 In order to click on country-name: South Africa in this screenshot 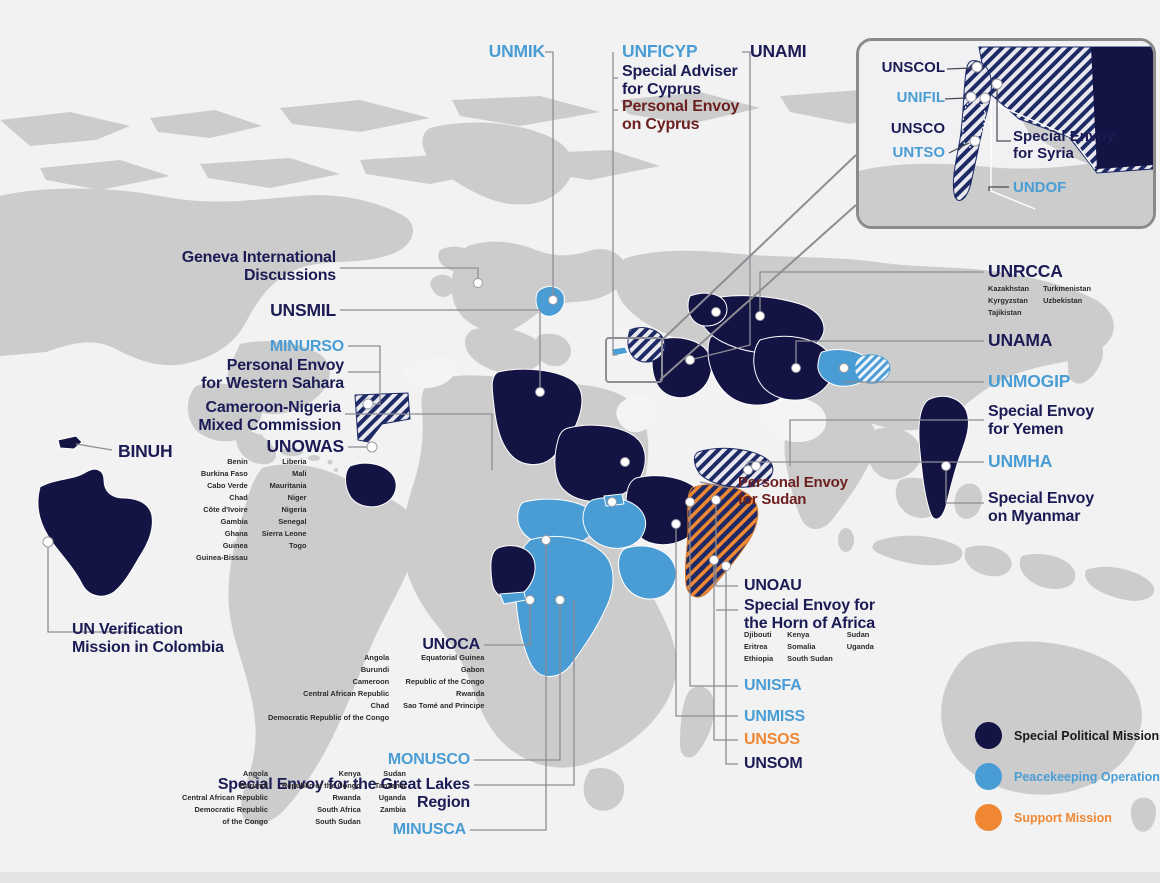, I will do `click(339, 809)`.